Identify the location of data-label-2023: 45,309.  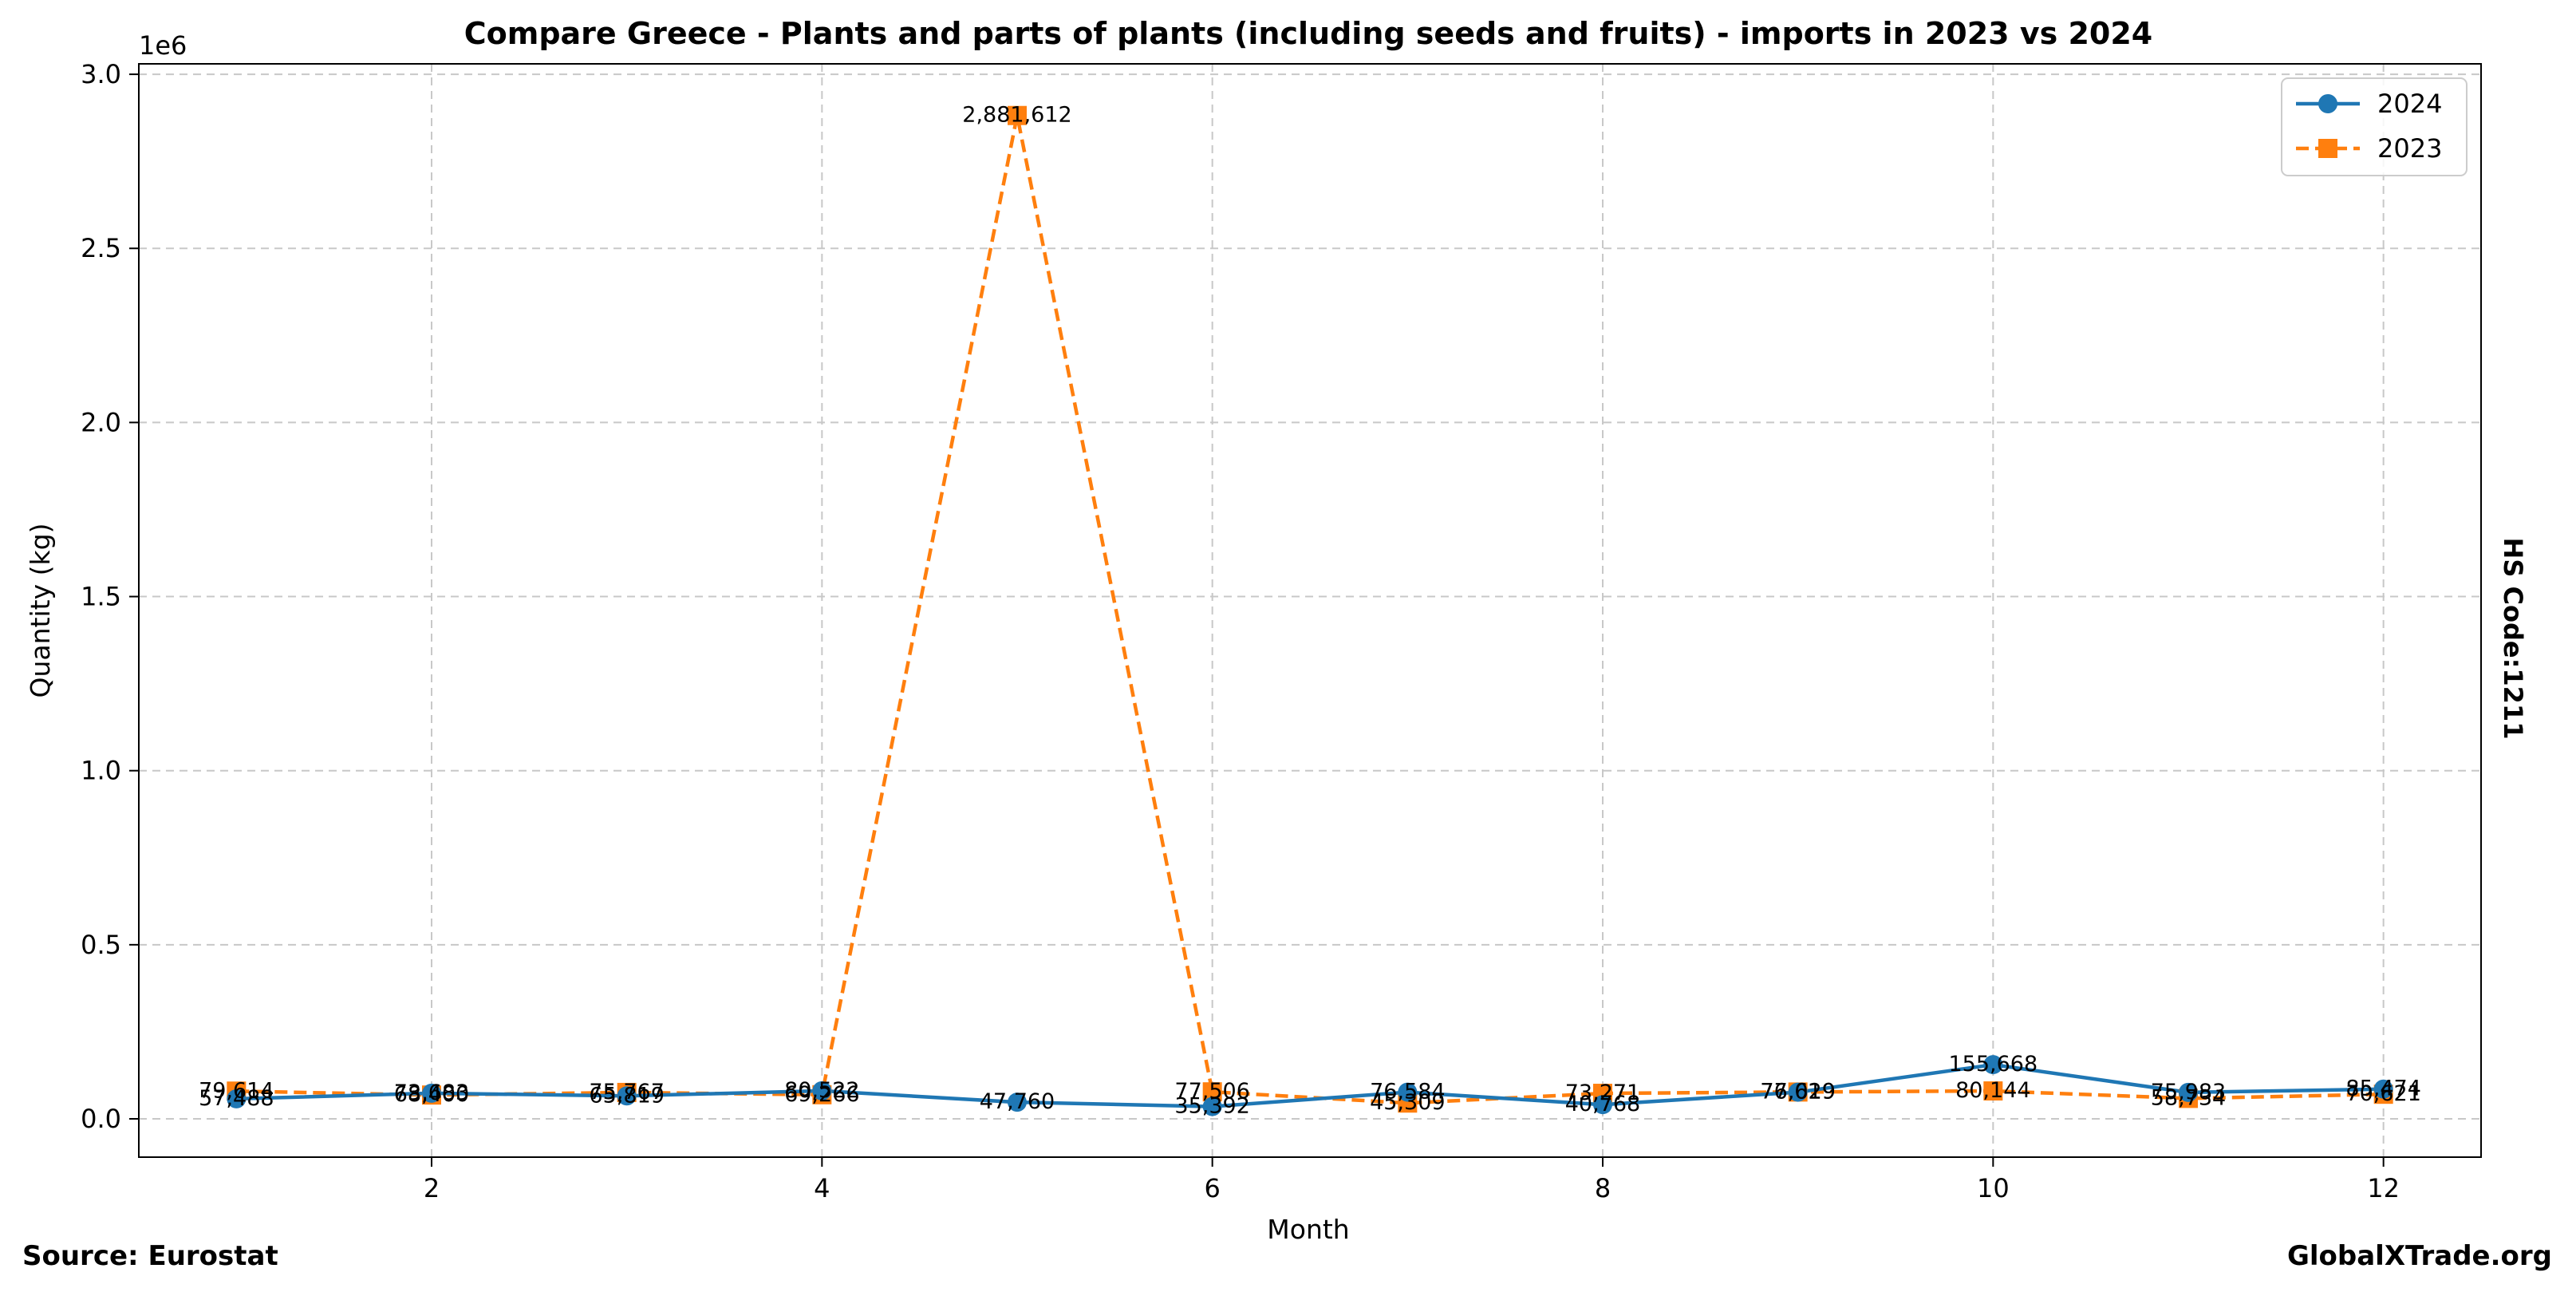
(1407, 1102).